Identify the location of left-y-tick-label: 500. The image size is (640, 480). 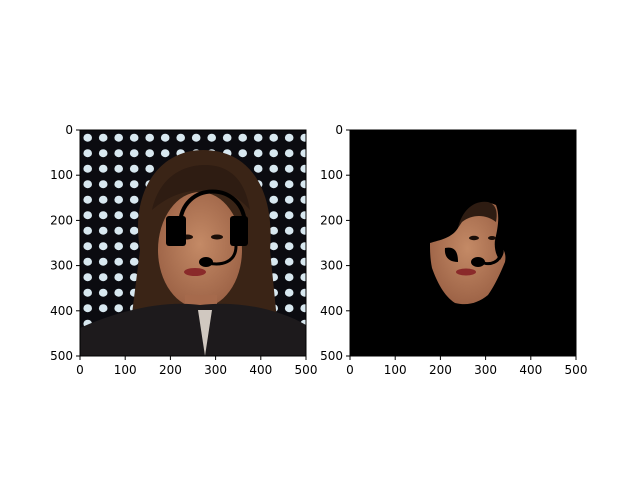
(61, 356).